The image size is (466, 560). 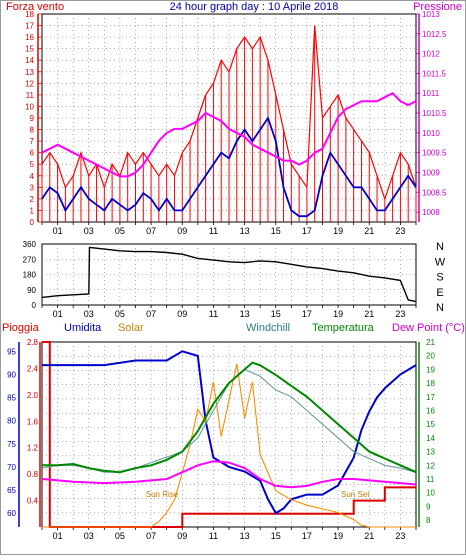 What do you see at coordinates (439, 293) in the screenshot?
I see `compass-label-e: E` at bounding box center [439, 293].